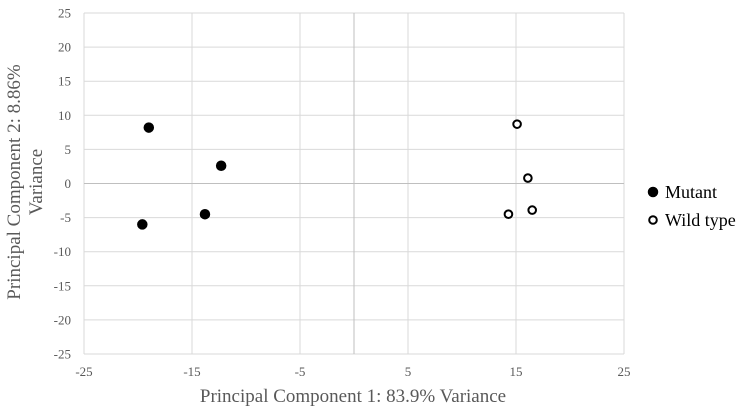 The image size is (749, 411). What do you see at coordinates (64, 47) in the screenshot?
I see `y-tick-label: 20` at bounding box center [64, 47].